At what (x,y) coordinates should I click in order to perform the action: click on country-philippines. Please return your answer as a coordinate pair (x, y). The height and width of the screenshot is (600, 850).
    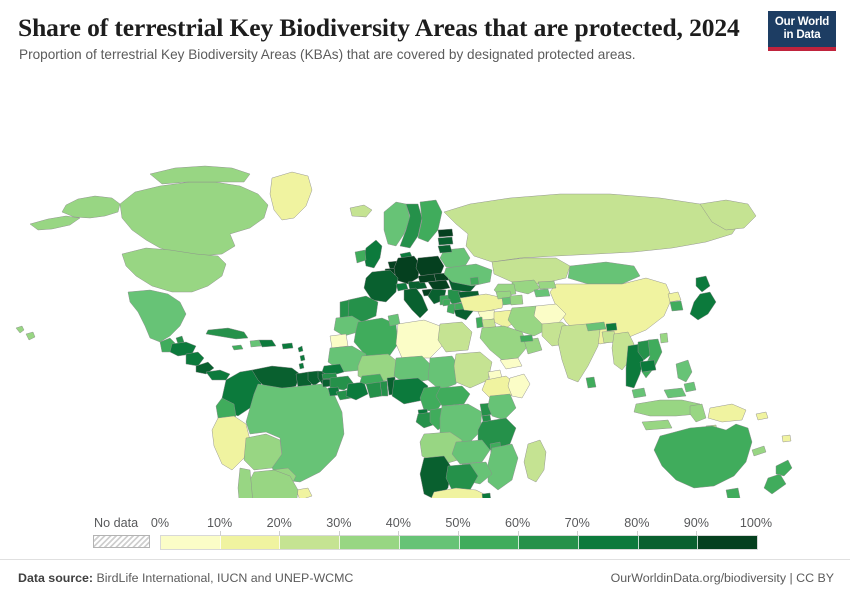
    Looking at the image, I should click on (686, 376).